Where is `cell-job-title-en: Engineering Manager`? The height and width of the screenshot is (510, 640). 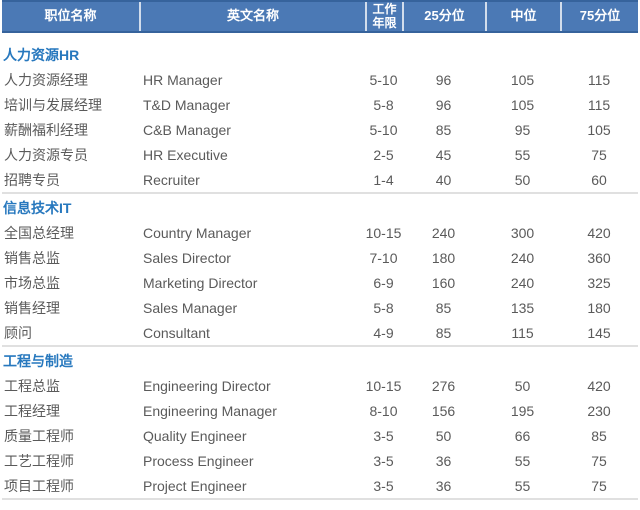
cell-job-title-en: Engineering Manager is located at coordinates (210, 410).